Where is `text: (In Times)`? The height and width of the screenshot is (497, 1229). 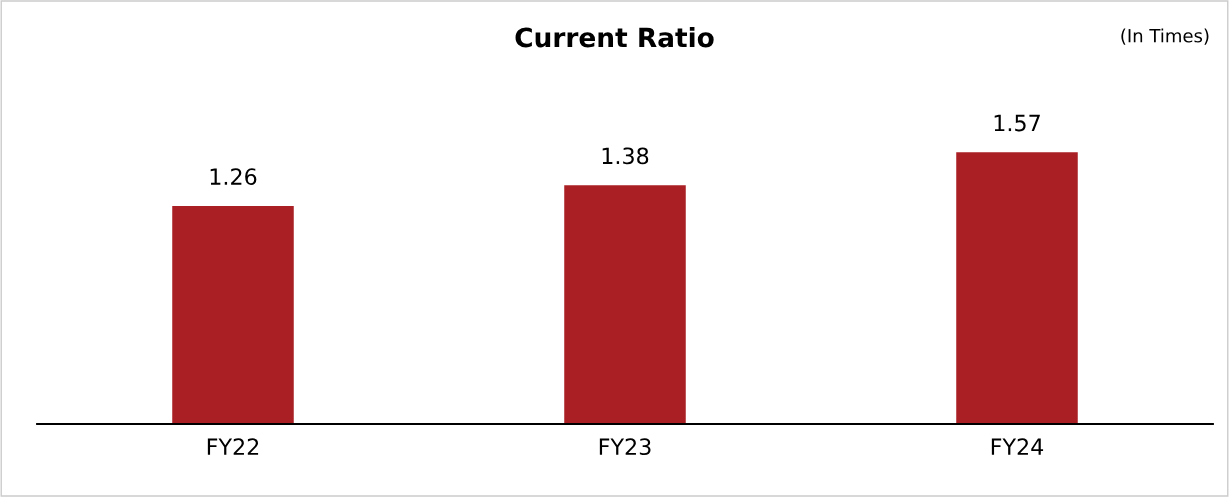
text: (In Times) is located at coordinates (1165, 36).